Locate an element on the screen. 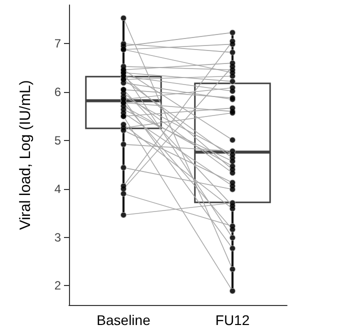 Image resolution: width=348 pixels, height=333 pixels. x-tick-label: FU12 is located at coordinates (232, 320).